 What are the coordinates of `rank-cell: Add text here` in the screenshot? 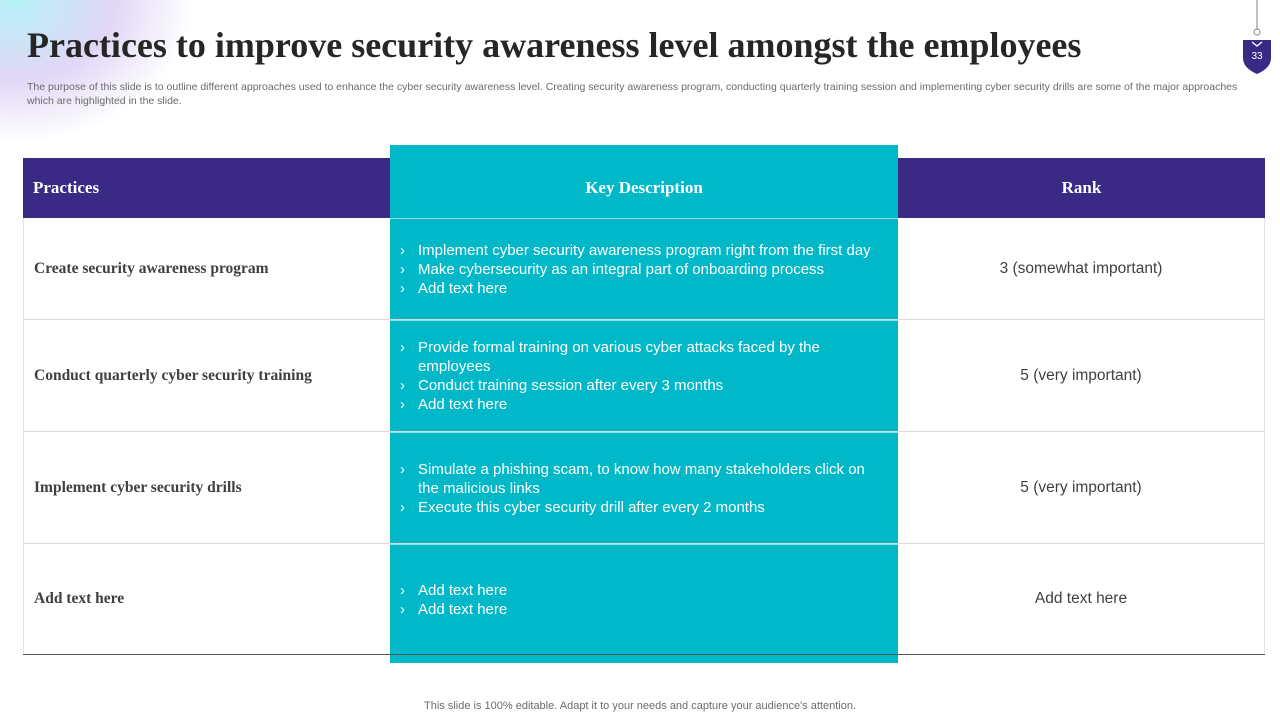 It's located at (1081, 599).